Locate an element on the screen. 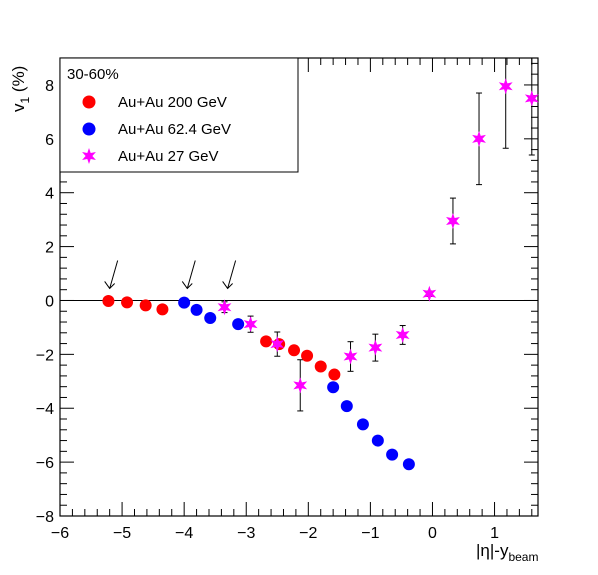 This screenshot has height=575, width=598. arrow-markers is located at coordinates (170, 275).